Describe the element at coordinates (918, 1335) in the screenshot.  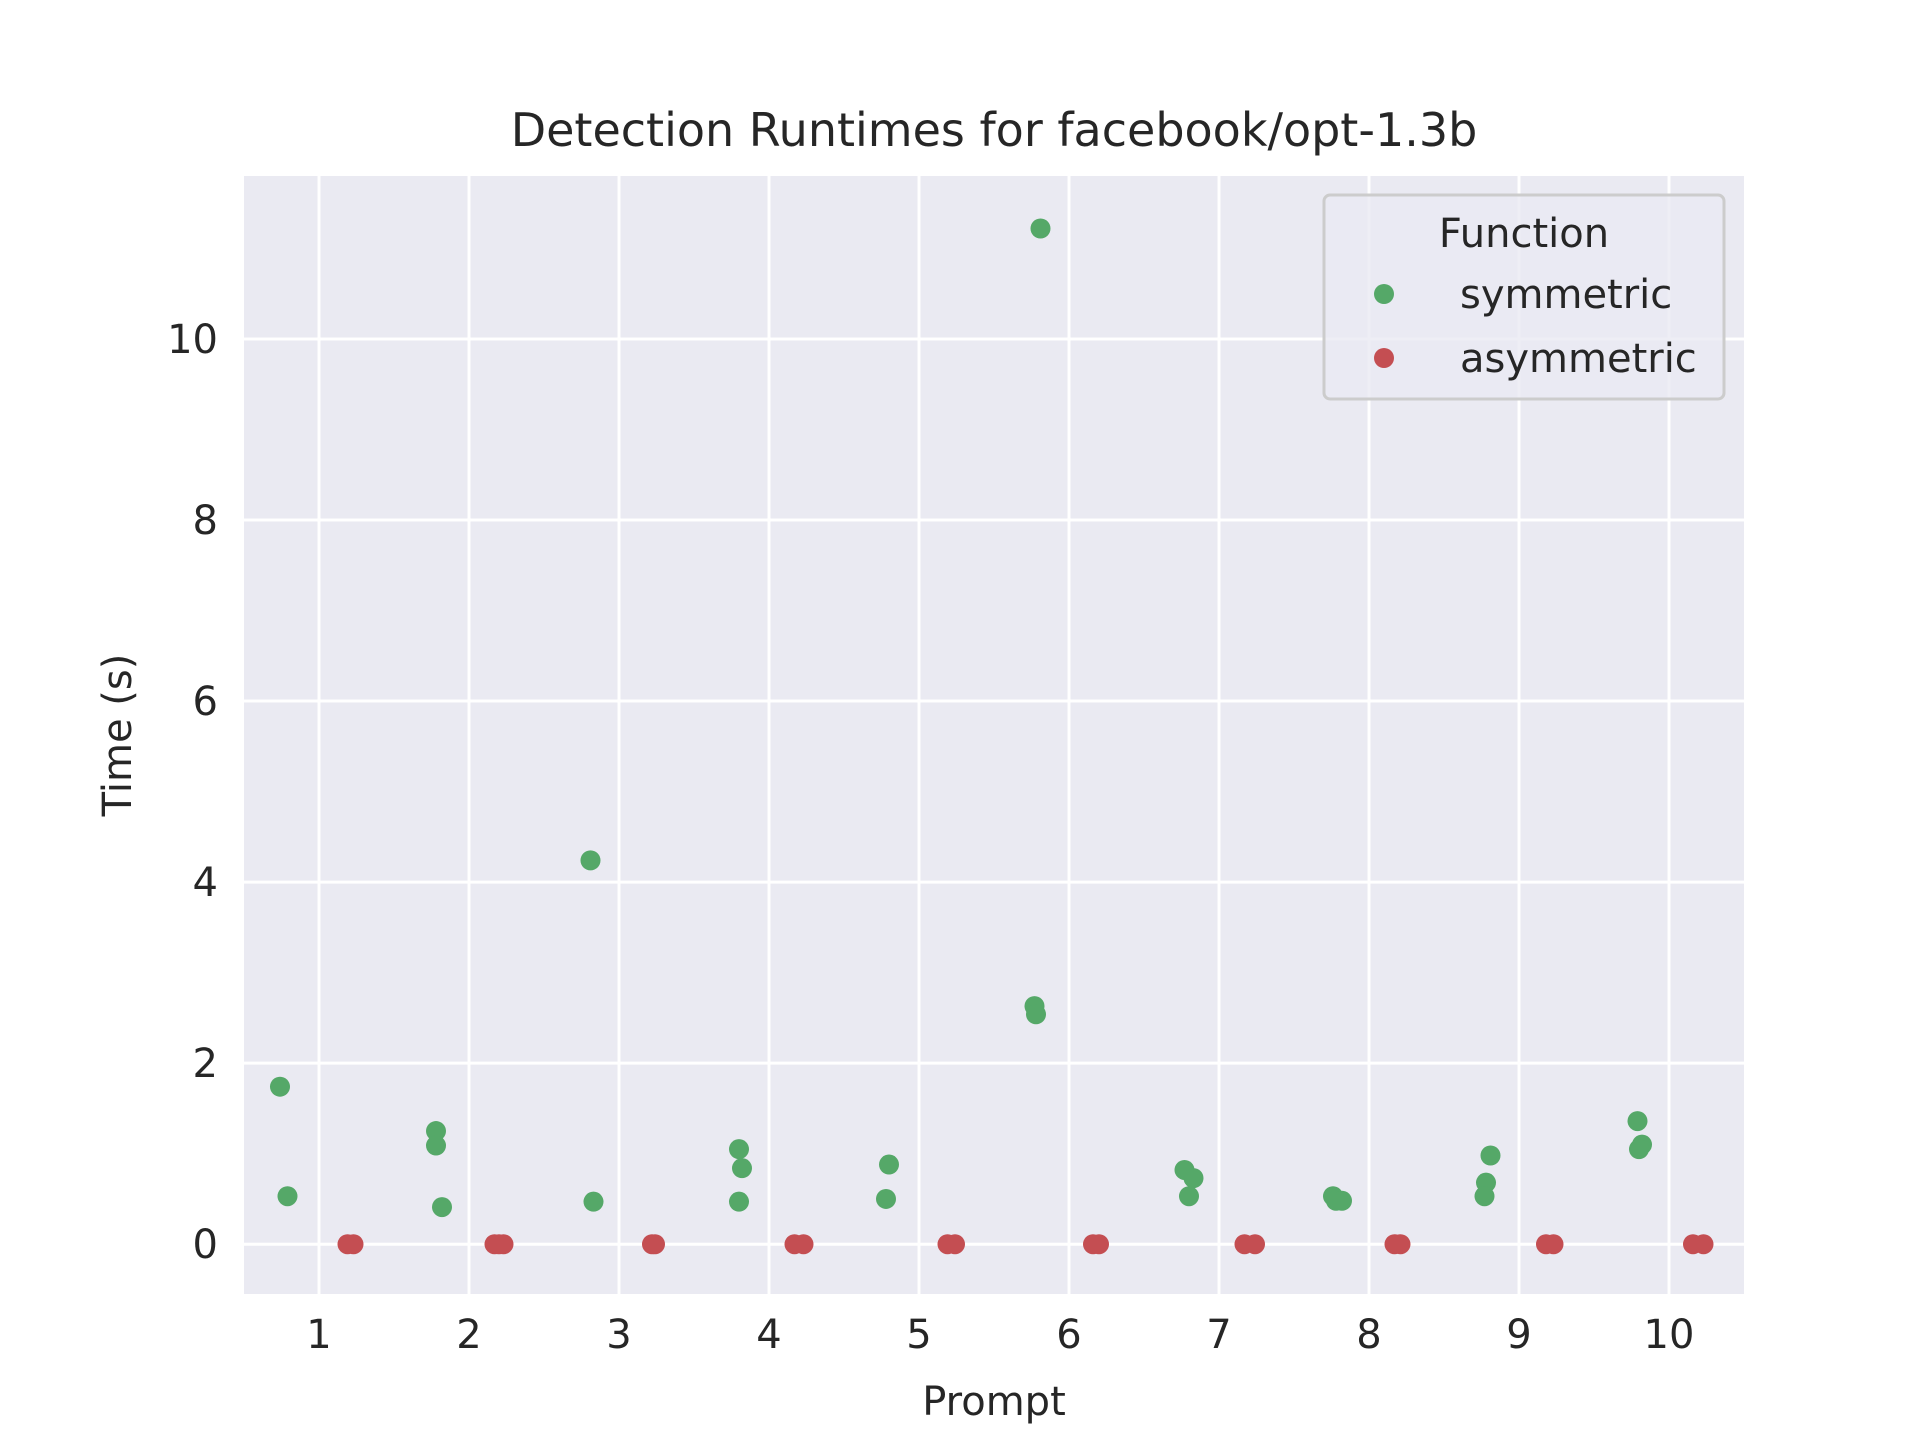
I see `x-tick-label: 5` at that location.